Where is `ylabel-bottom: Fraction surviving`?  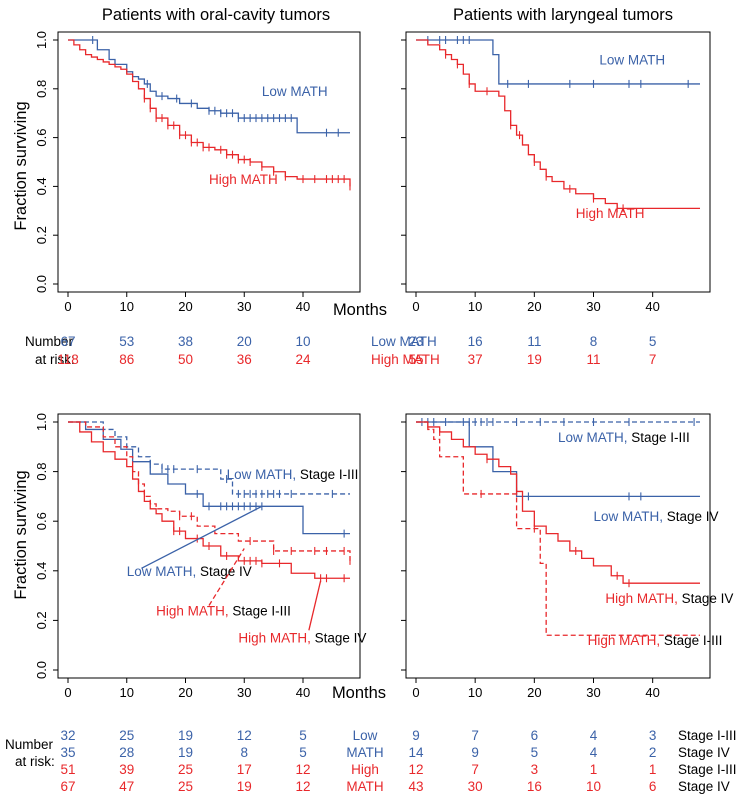 ylabel-bottom: Fraction surviving is located at coordinates (21, 534).